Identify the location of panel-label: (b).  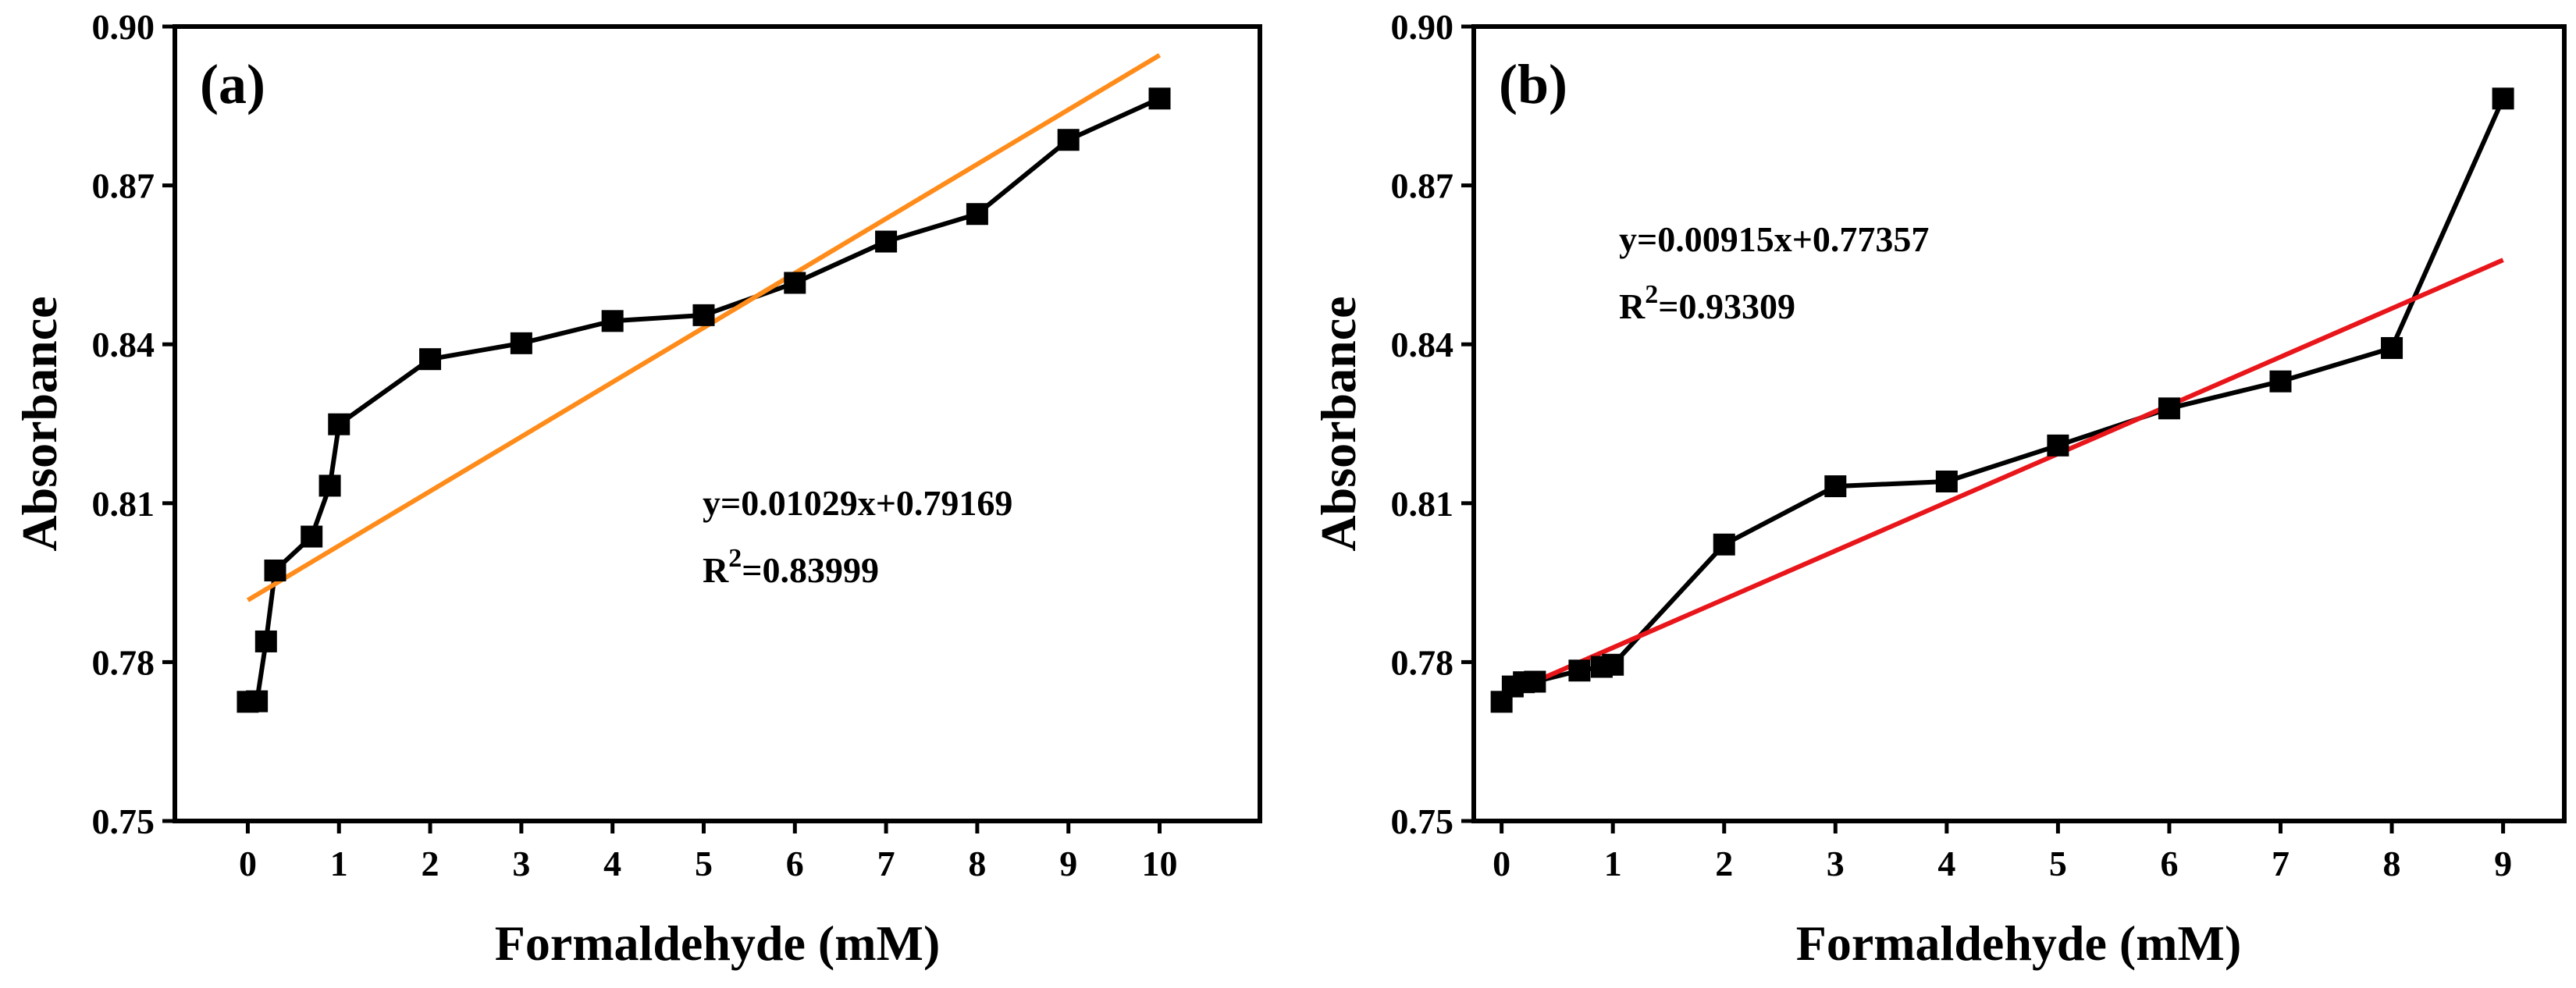
(1533, 84).